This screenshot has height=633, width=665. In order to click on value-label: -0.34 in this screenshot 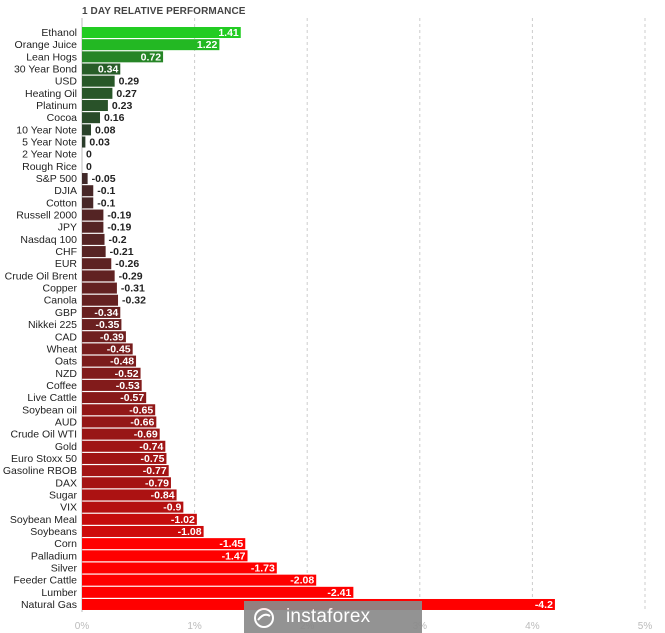, I will do `click(106, 313)`.